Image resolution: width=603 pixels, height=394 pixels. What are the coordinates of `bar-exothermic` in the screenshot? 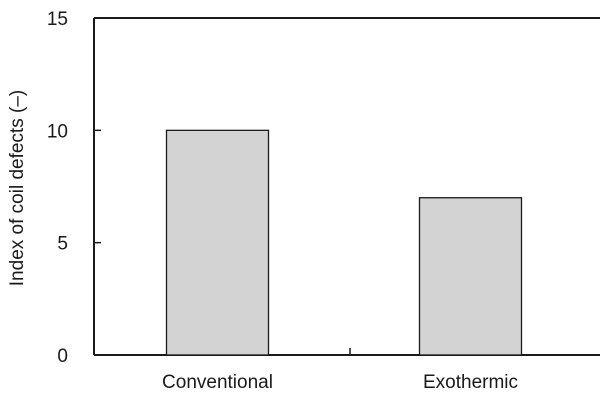 It's located at (470, 276).